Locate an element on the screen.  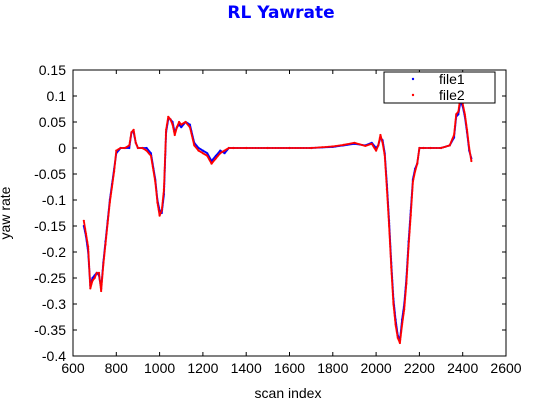
legend-label-file2: file2 is located at coordinates (452, 95).